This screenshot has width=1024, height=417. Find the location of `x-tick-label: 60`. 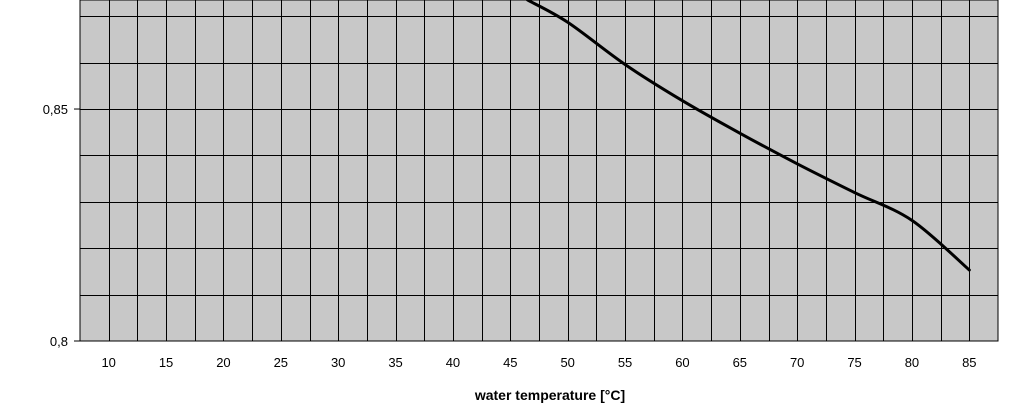

x-tick-label: 60 is located at coordinates (682, 362).